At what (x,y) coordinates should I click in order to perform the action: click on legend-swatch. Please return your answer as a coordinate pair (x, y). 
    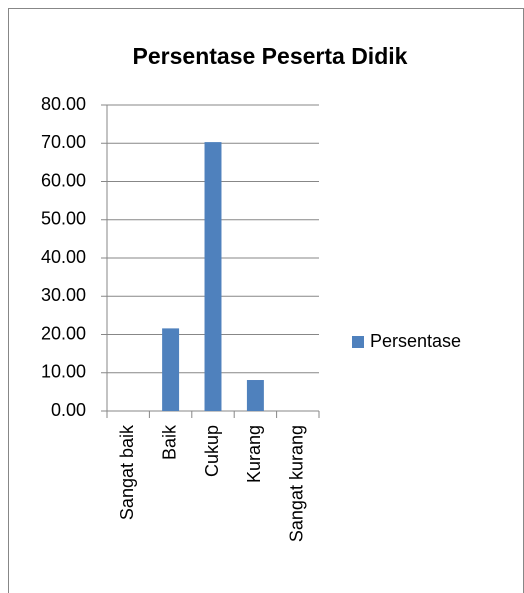
    Looking at the image, I should click on (358, 342).